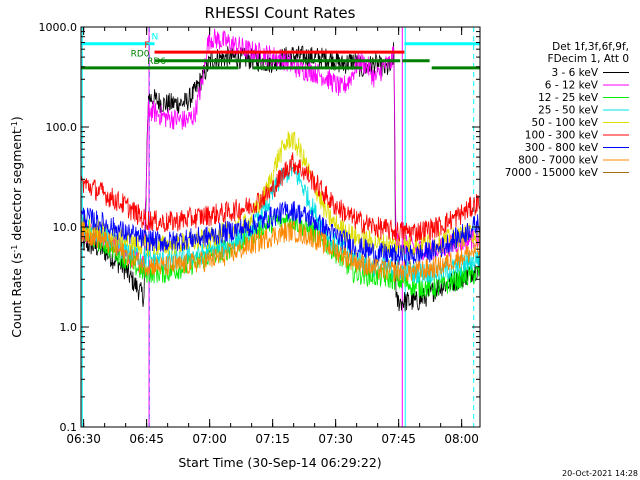 Image resolution: width=640 pixels, height=480 pixels. Describe the element at coordinates (335, 439) in the screenshot. I see `x-tick-label: 07:30` at that location.